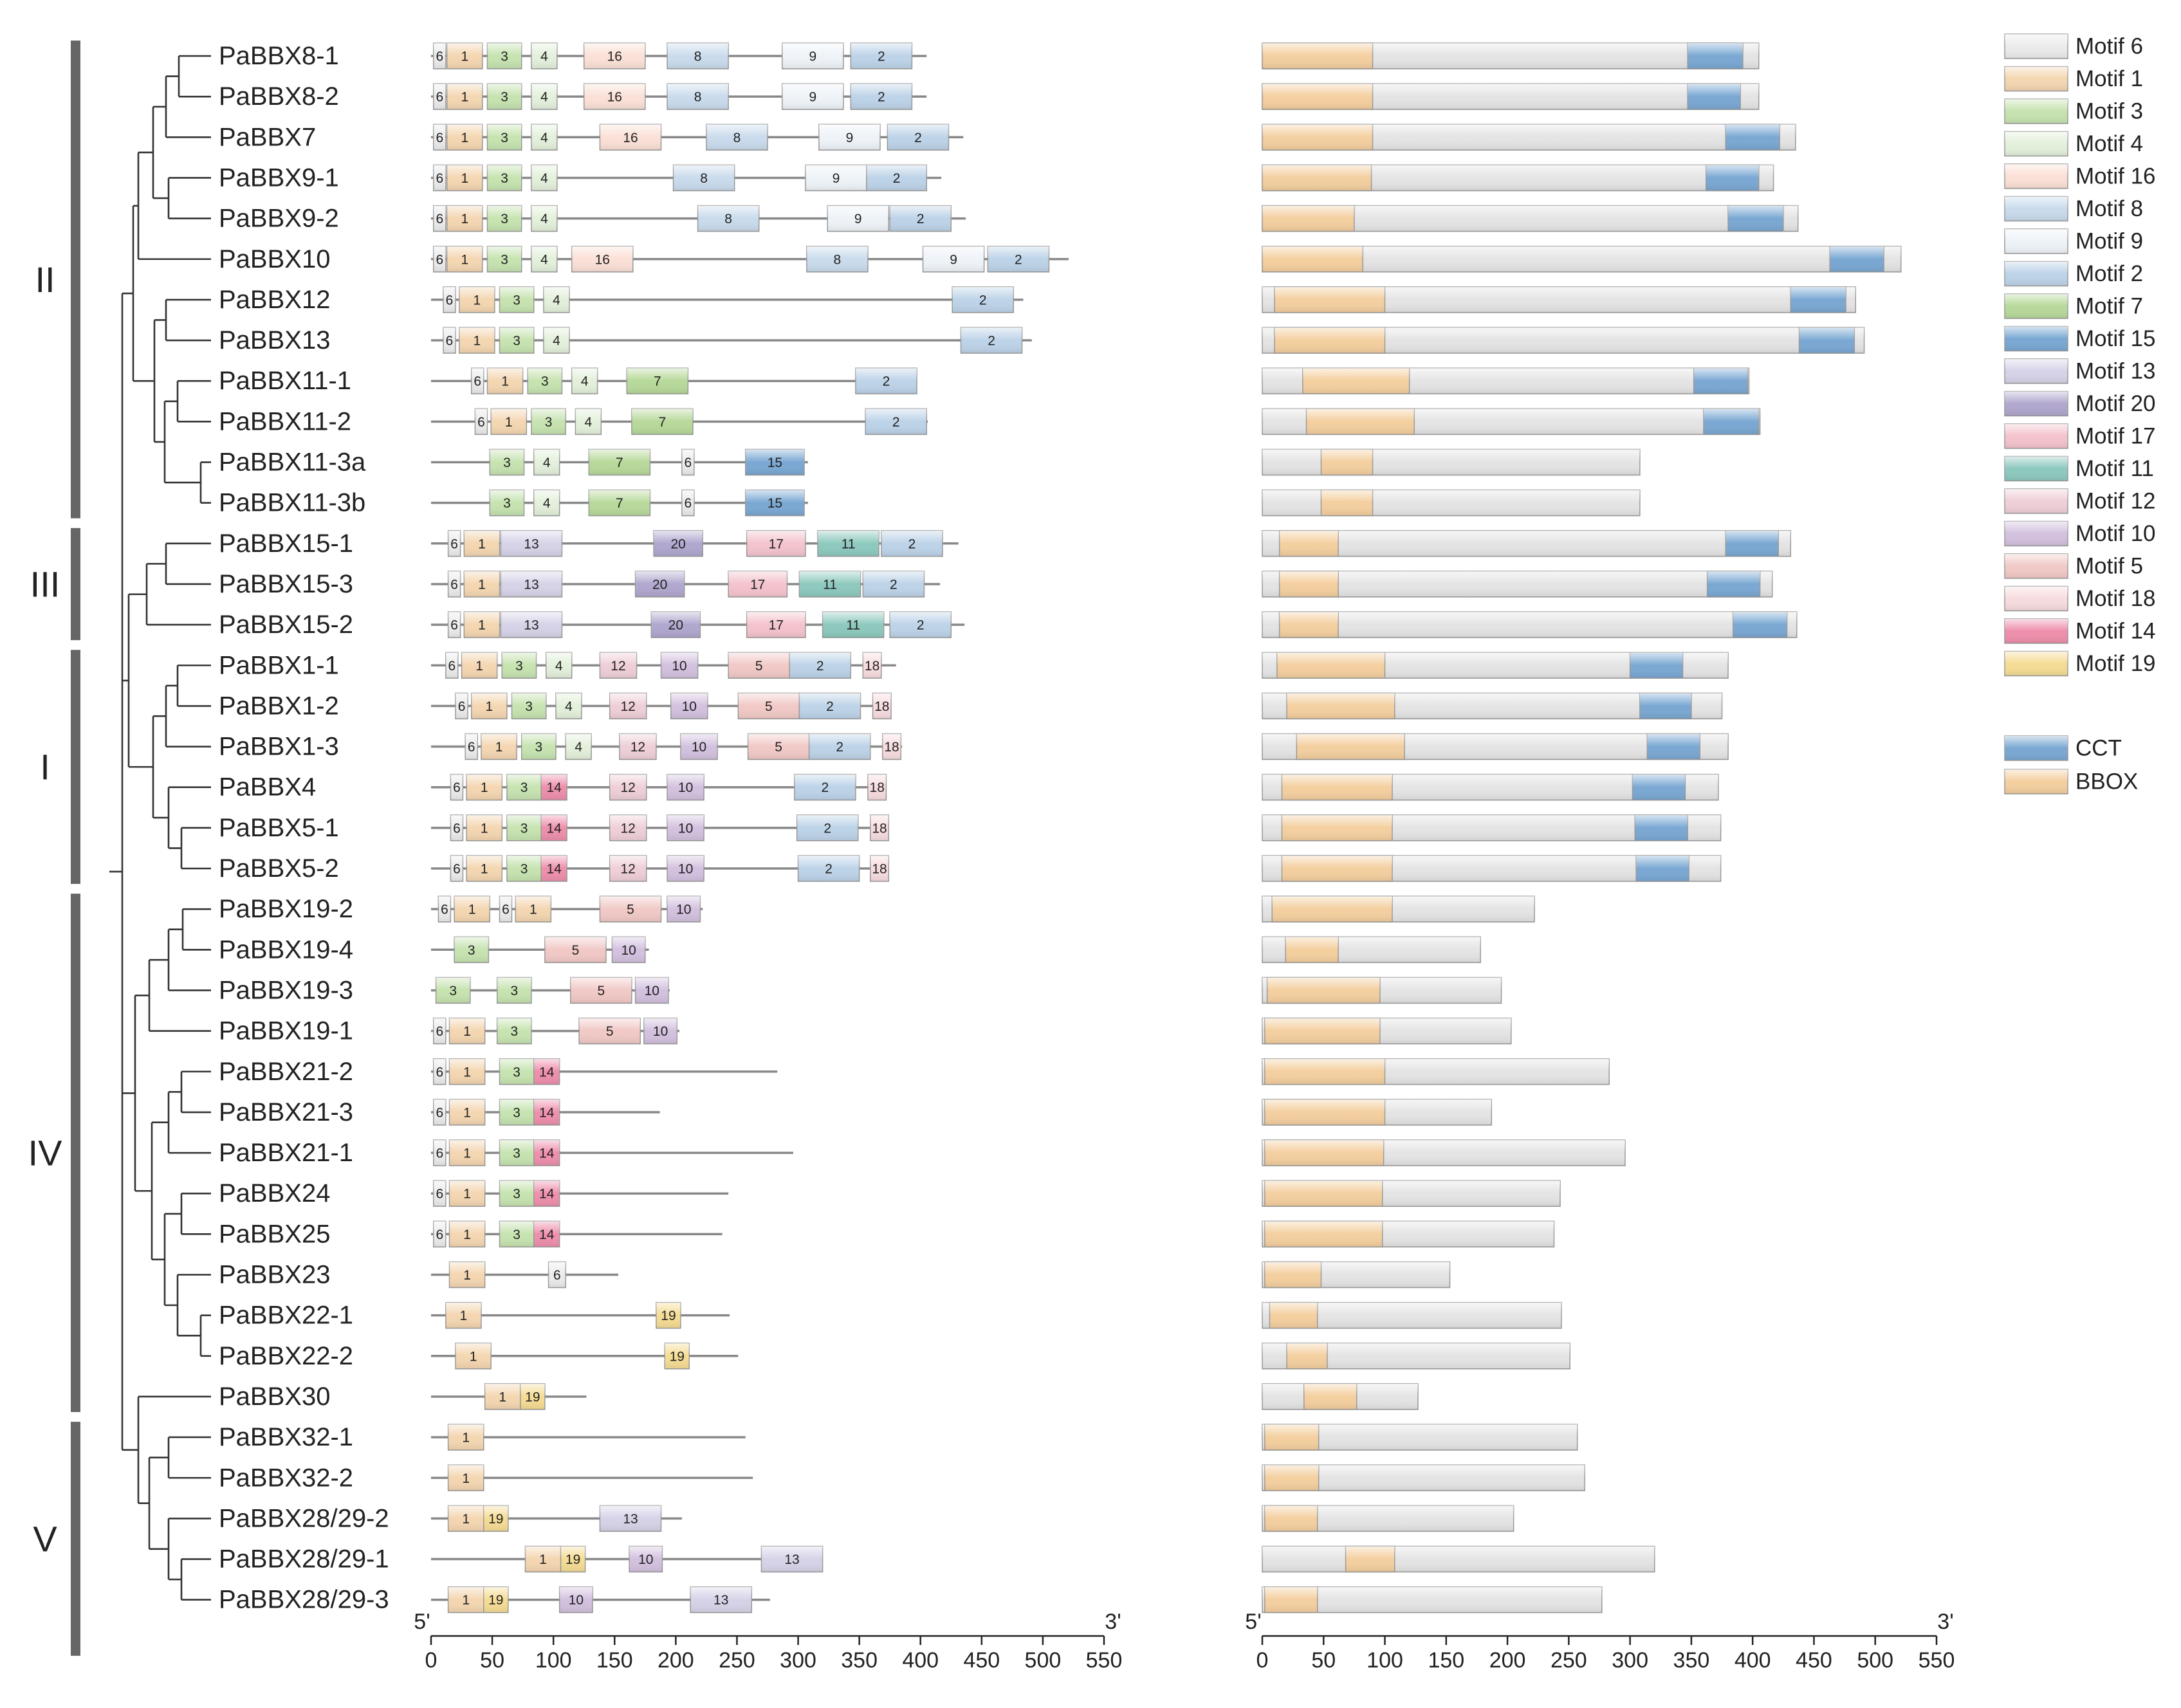 Image resolution: width=2181 pixels, height=1708 pixels. I want to click on motif-box: 19, so click(496, 1518).